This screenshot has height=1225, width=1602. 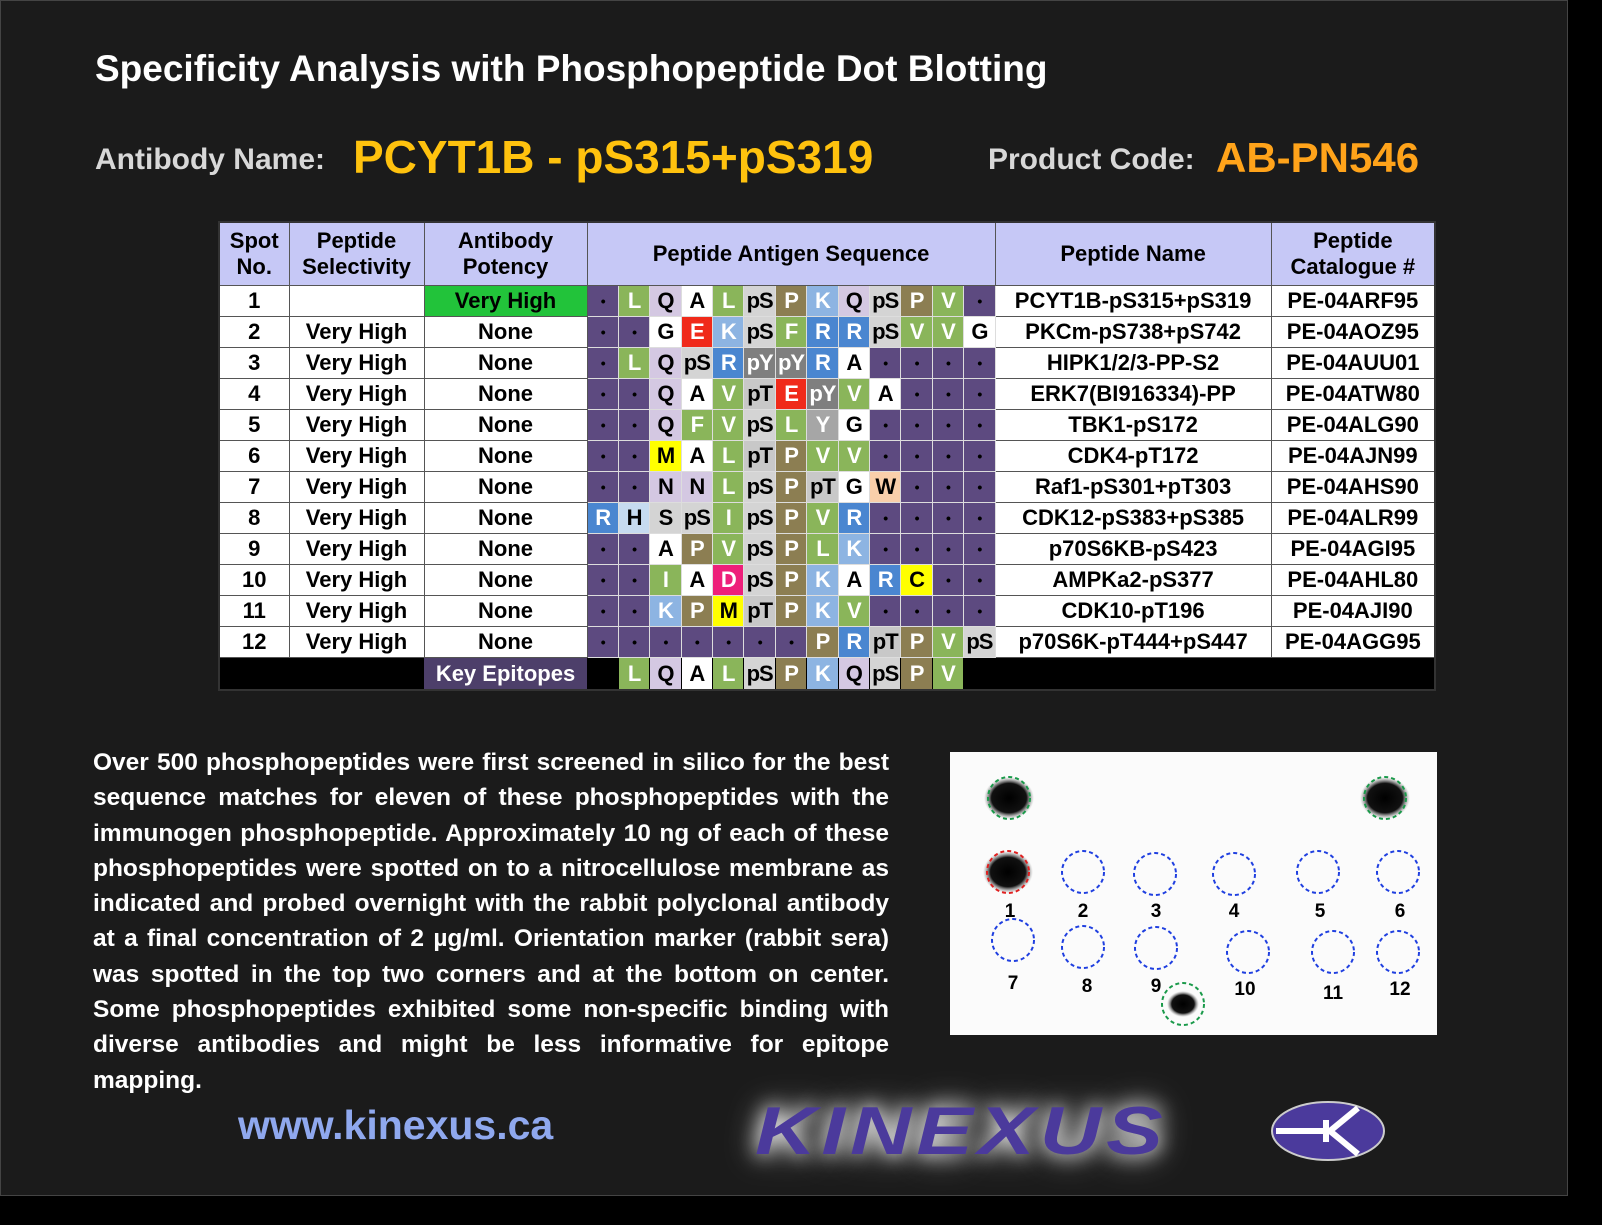 What do you see at coordinates (854, 425) in the screenshot?
I see `sequence-residue: G` at bounding box center [854, 425].